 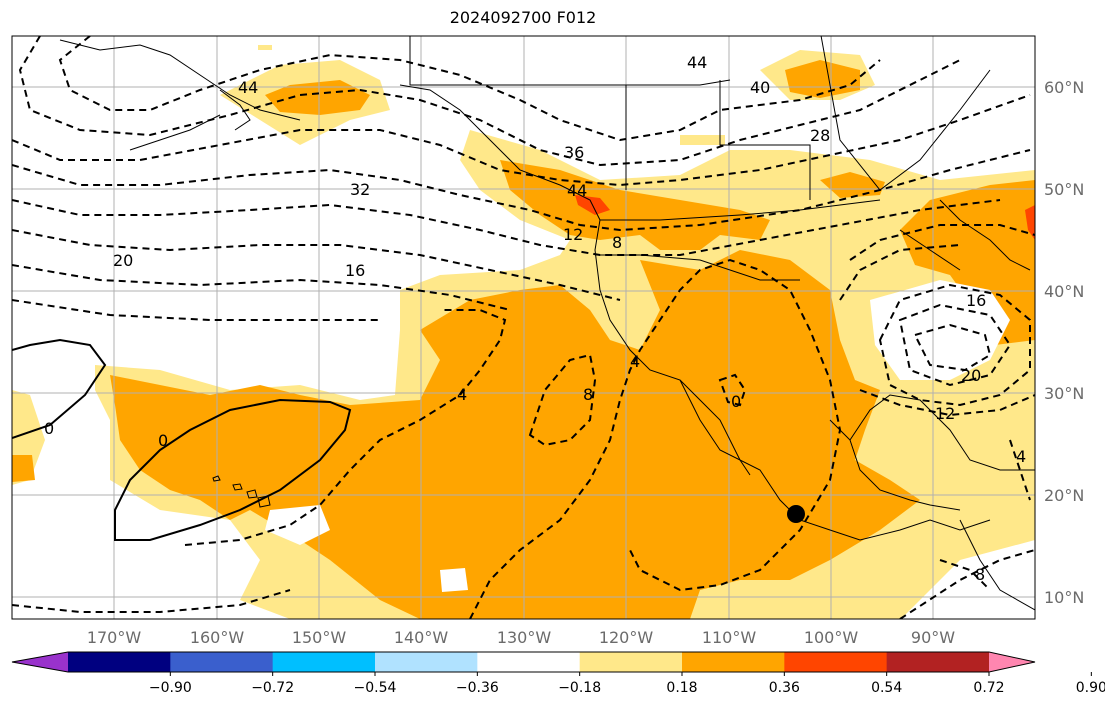 What do you see at coordinates (820, 135) in the screenshot?
I see `contour-label: 28` at bounding box center [820, 135].